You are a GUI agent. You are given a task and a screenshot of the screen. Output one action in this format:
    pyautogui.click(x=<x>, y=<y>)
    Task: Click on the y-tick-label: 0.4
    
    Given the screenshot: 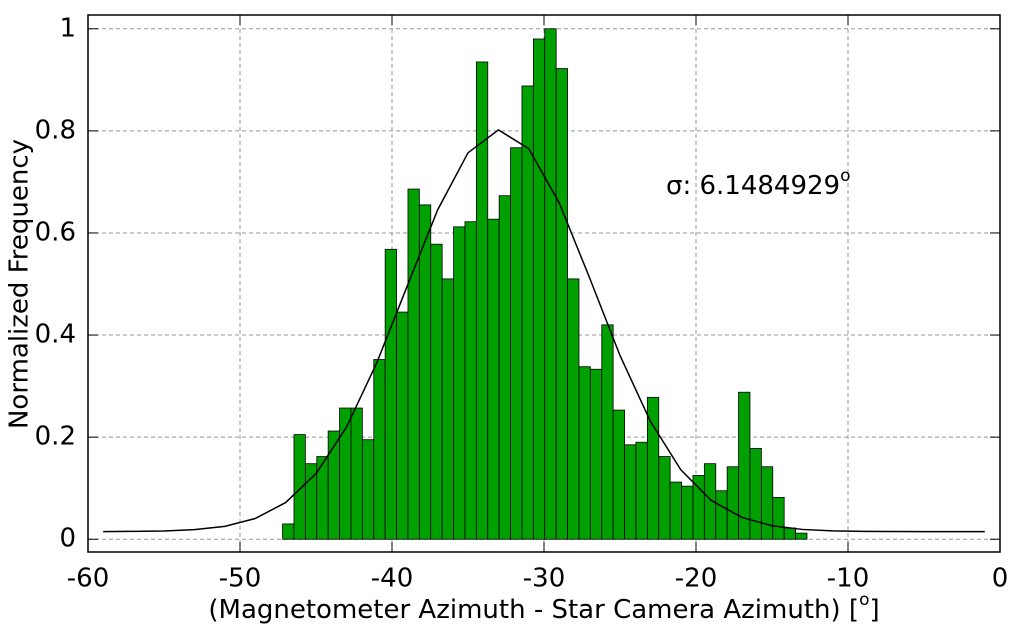 What is the action you would take?
    pyautogui.click(x=55, y=335)
    